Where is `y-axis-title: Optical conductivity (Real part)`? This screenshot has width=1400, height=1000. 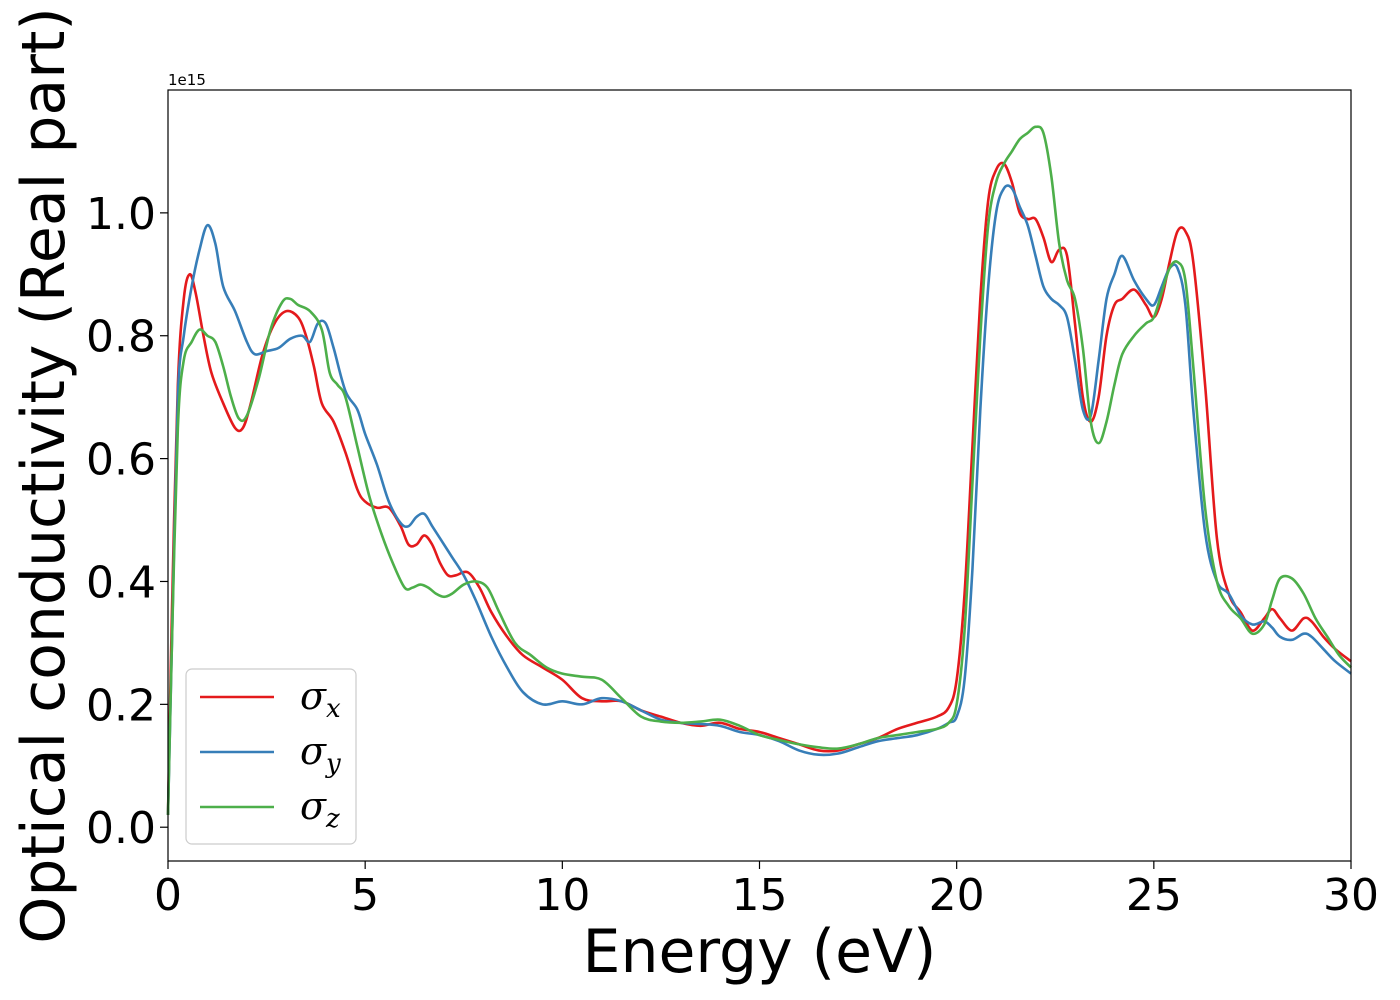 y-axis-title: Optical conductivity (Real part) is located at coordinates (44, 475).